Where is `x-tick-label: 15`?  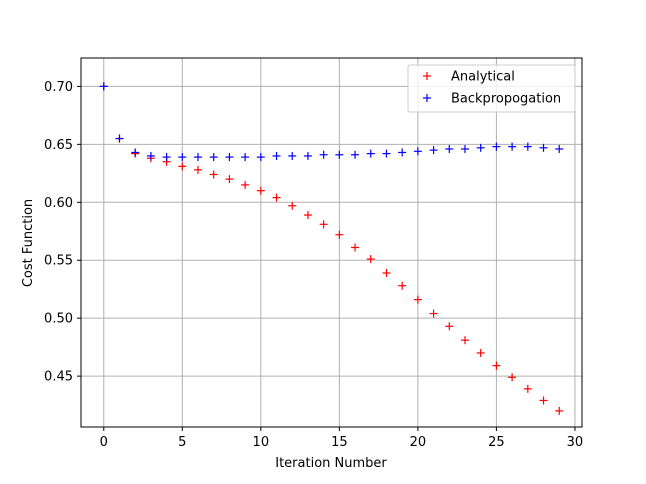 x-tick-label: 15 is located at coordinates (339, 442).